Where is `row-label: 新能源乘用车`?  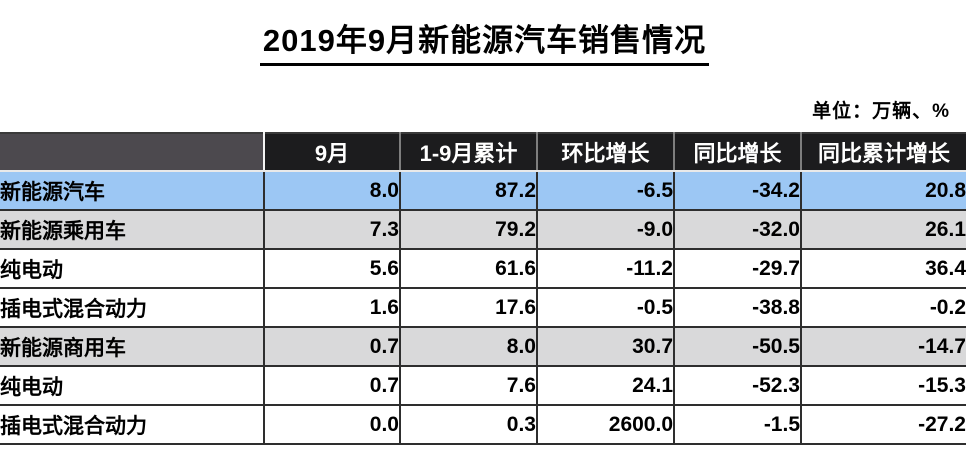
row-label: 新能源乘用车 is located at coordinates (132, 230).